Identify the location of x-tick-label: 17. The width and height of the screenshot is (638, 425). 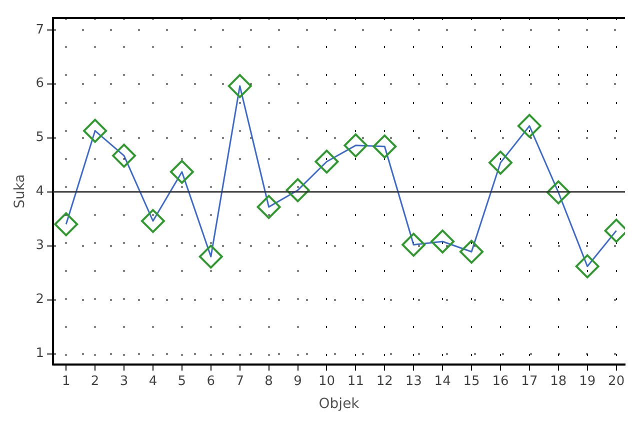
(529, 381).